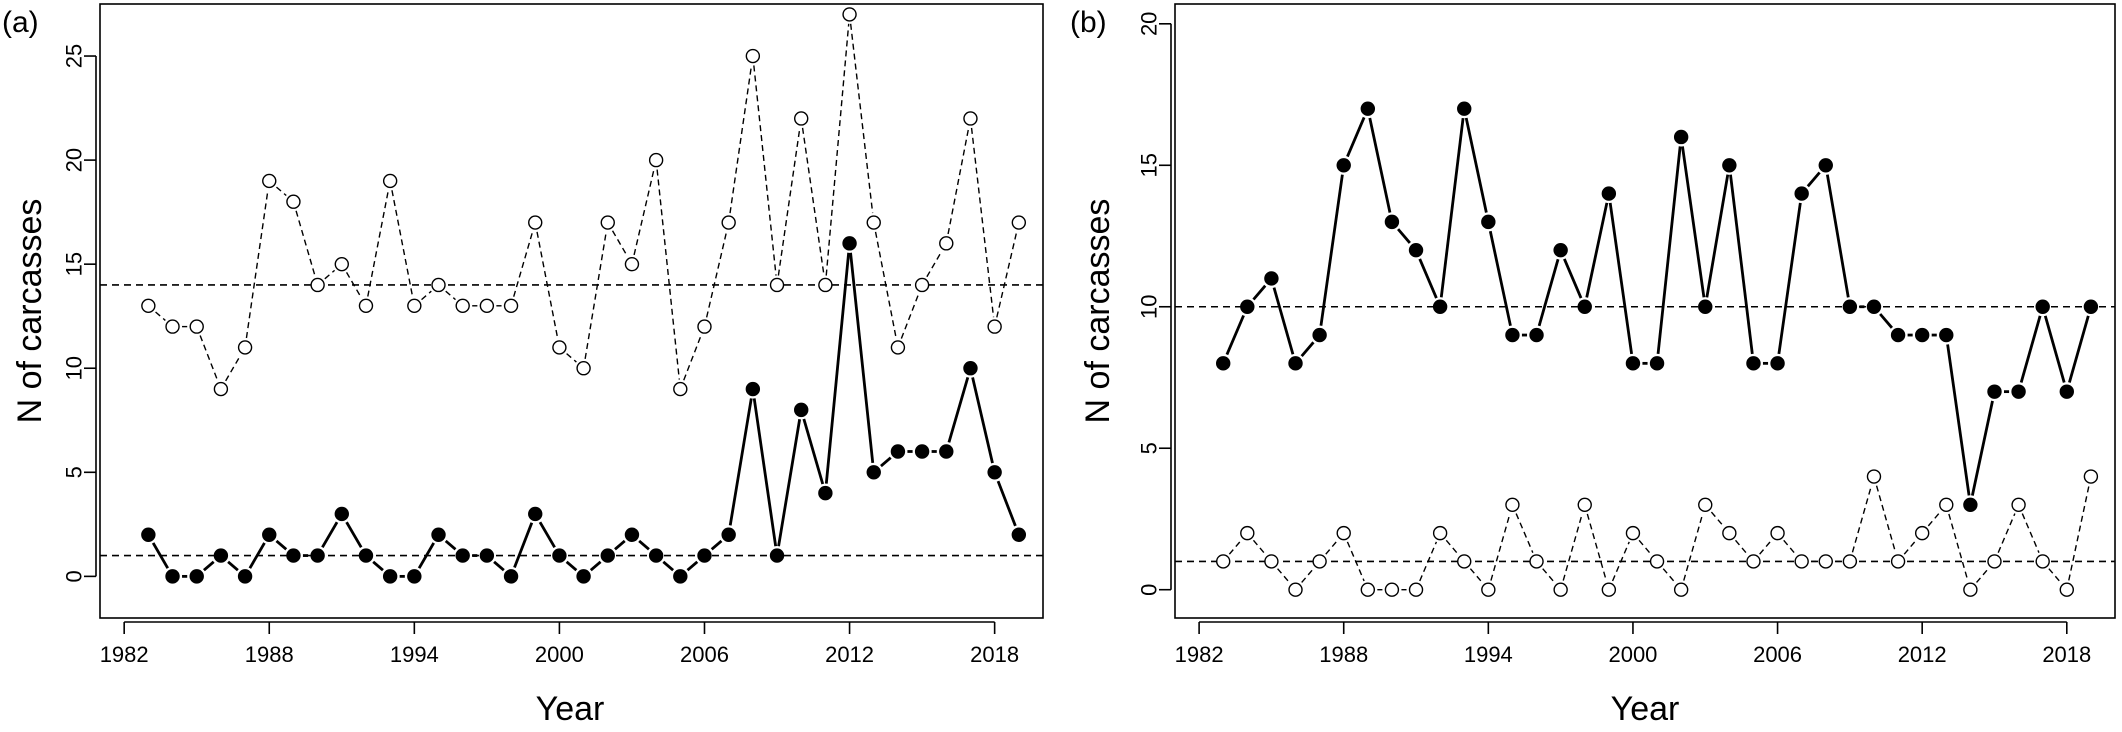 This screenshot has height=732, width=2122. I want to click on panel-label: (a), so click(20, 22).